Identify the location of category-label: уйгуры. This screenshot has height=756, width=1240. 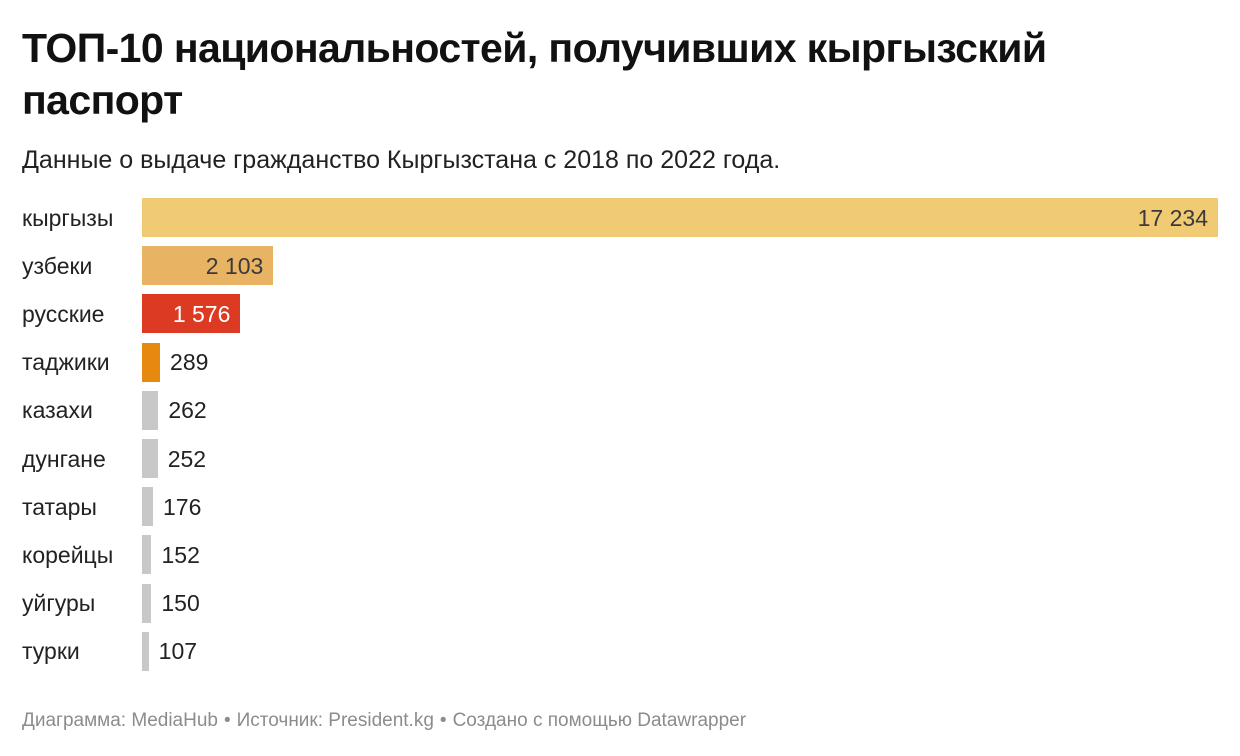
(59, 603).